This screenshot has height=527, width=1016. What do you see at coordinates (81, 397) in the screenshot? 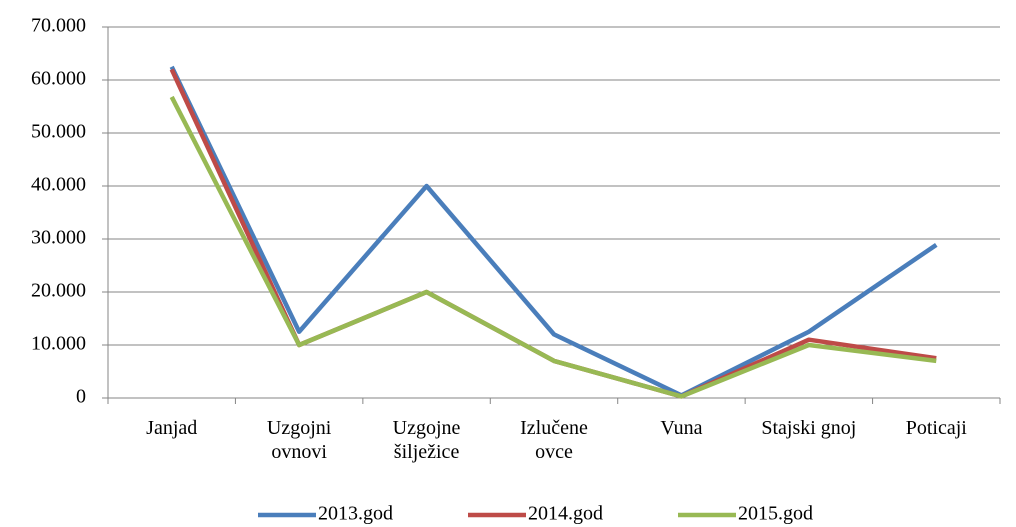
I see `y-tick-label: 0` at bounding box center [81, 397].